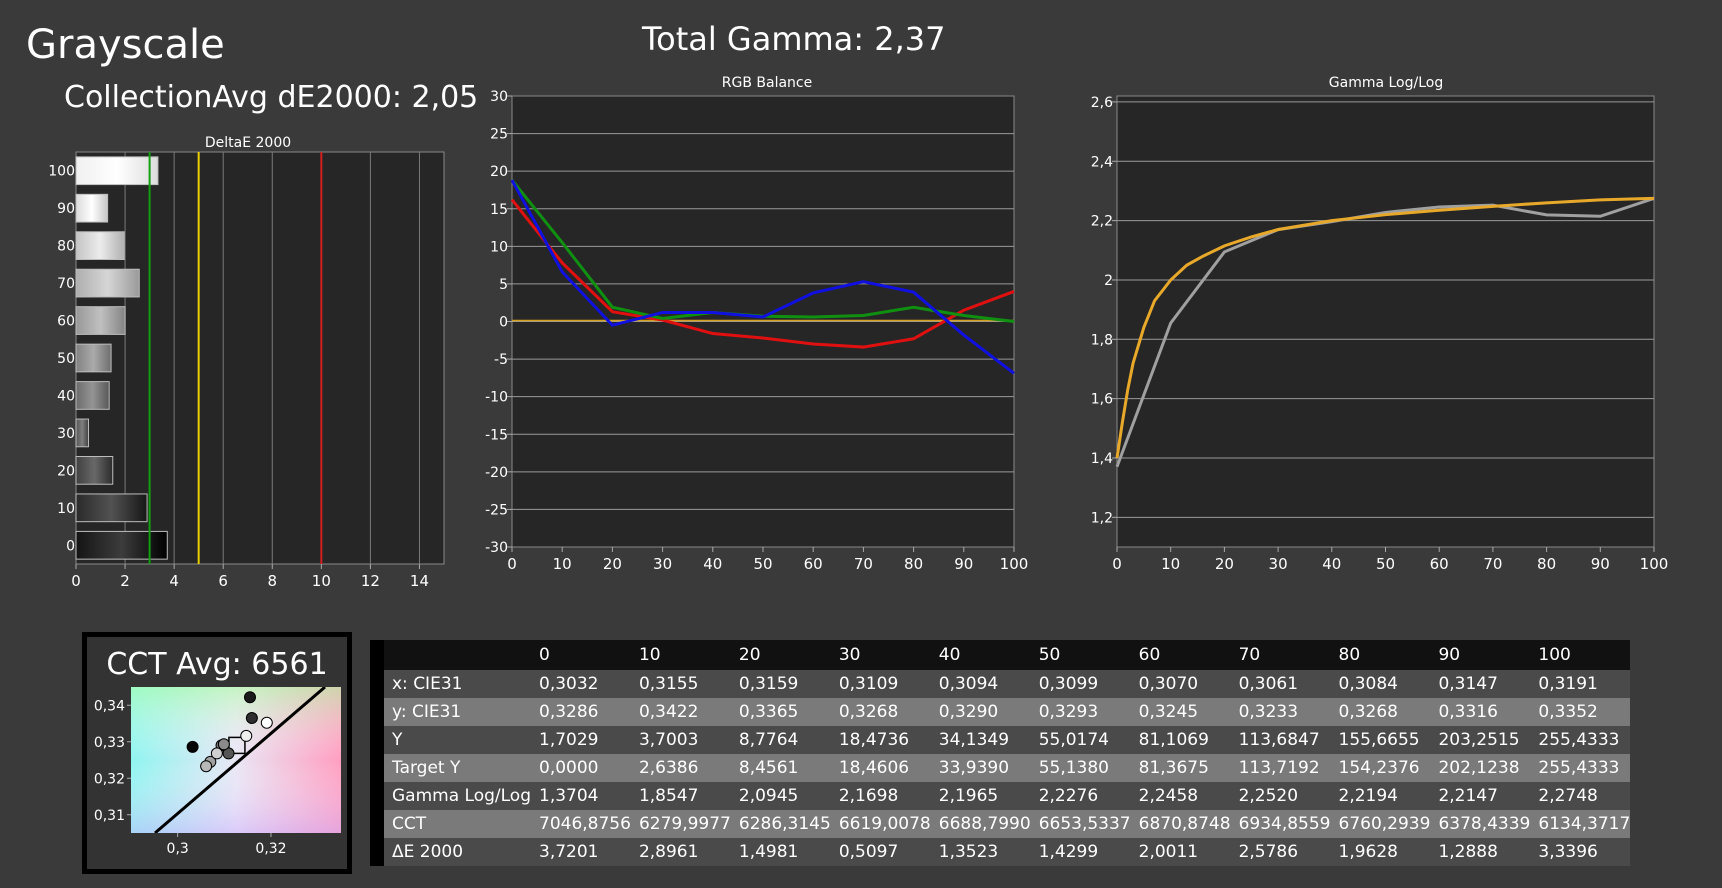 The height and width of the screenshot is (888, 1722). What do you see at coordinates (581, 740) in the screenshot?
I see `table-cell: 1,7029` at bounding box center [581, 740].